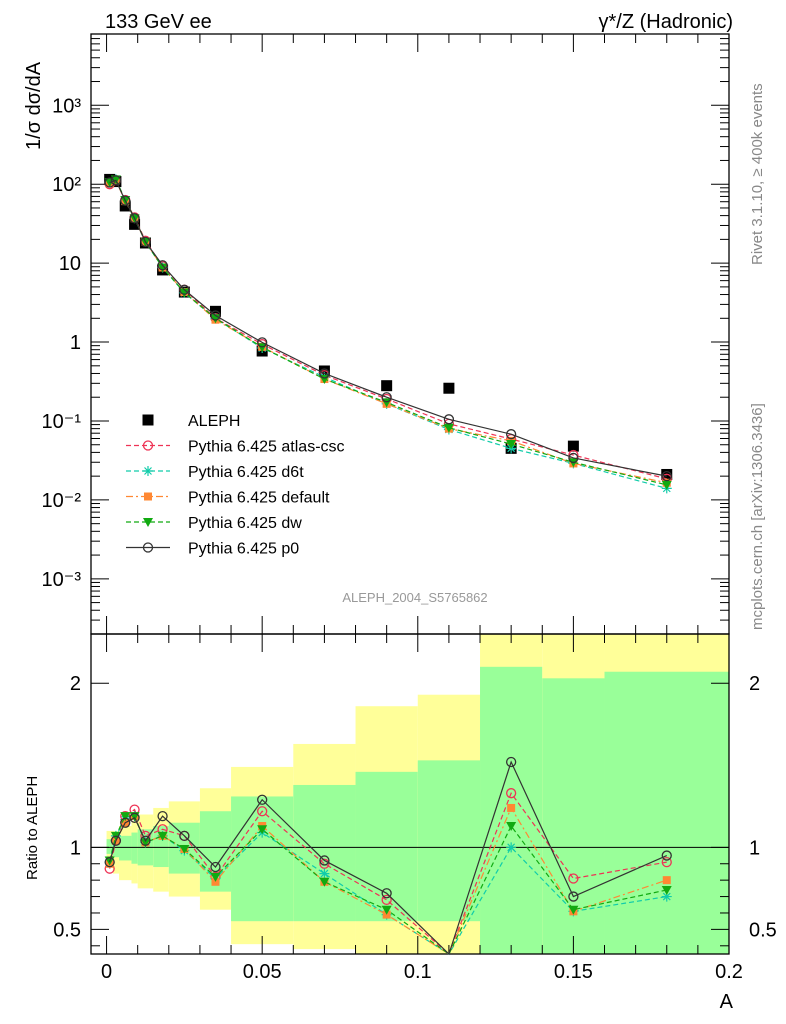 This screenshot has width=786, height=1024. I want to click on ratio-point-d6t, so click(666, 896).